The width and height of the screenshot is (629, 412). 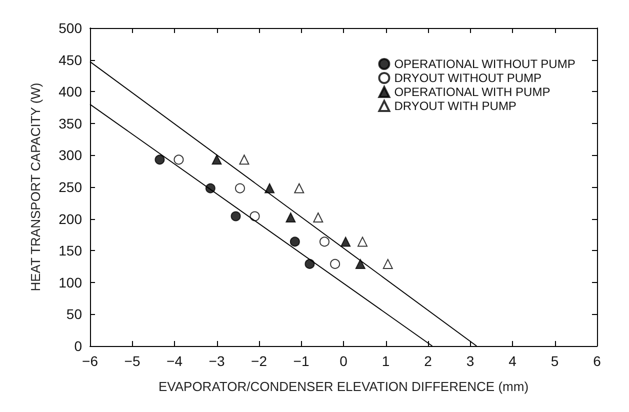 I want to click on x-tick-label: 3, so click(x=470, y=361).